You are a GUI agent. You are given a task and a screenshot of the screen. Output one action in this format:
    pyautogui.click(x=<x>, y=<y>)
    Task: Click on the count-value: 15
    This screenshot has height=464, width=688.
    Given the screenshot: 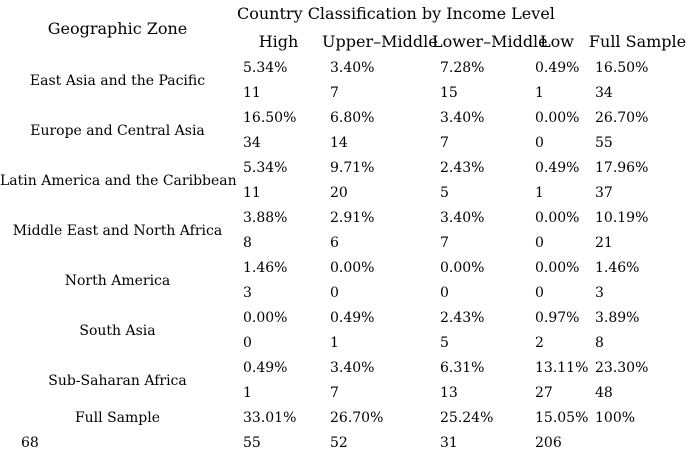 What is the action you would take?
    pyautogui.click(x=449, y=93)
    